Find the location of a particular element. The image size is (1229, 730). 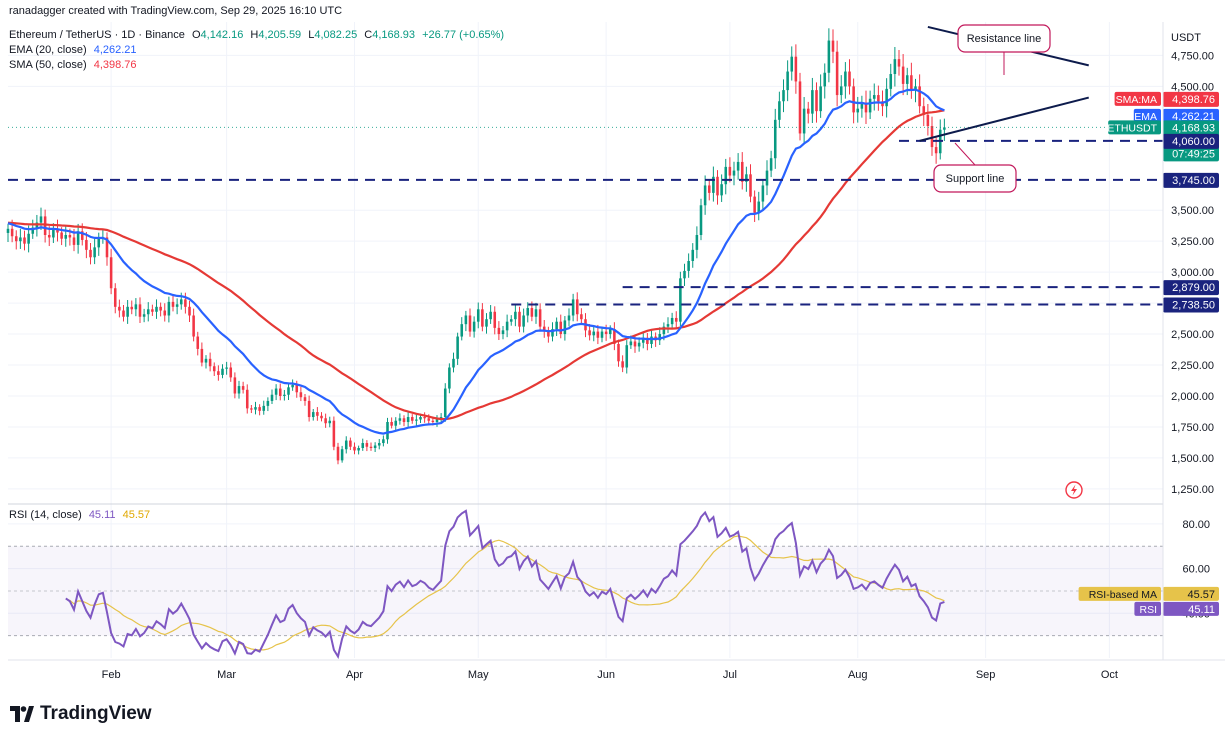

currency-label: USDT is located at coordinates (1186, 38).